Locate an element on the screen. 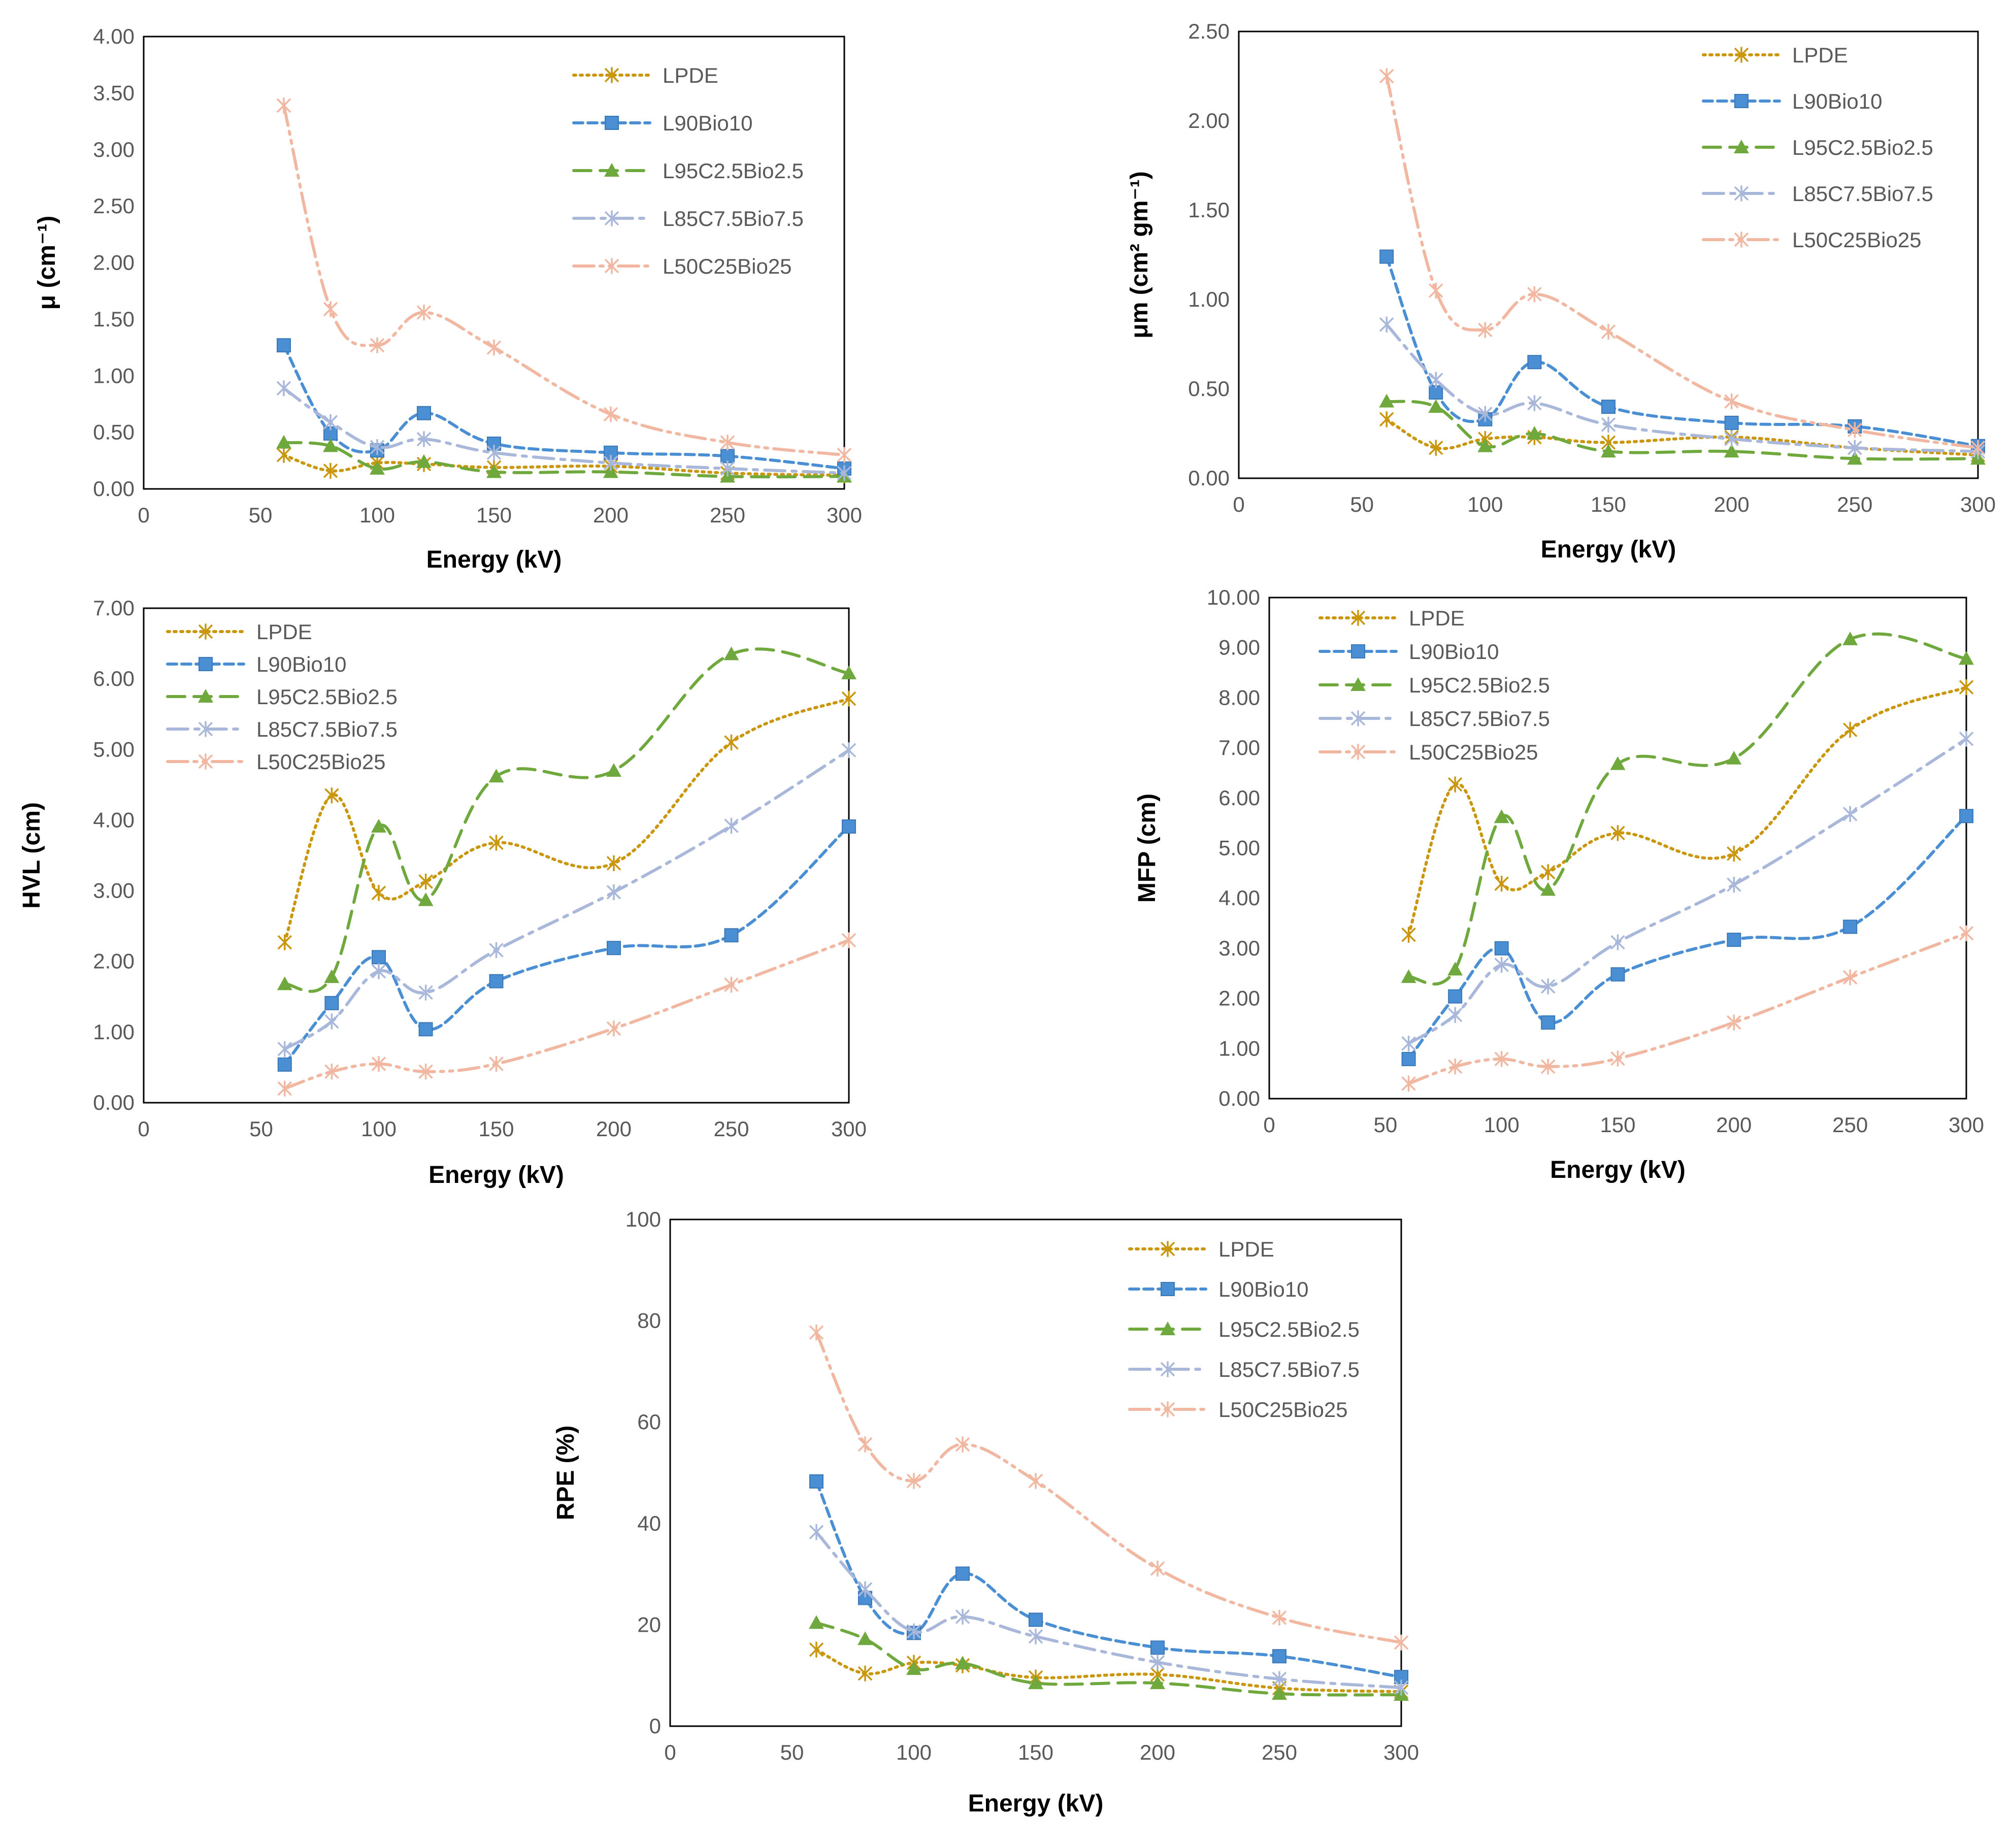 The image size is (2012, 1848). y-tick-label: 80 is located at coordinates (649, 1321).